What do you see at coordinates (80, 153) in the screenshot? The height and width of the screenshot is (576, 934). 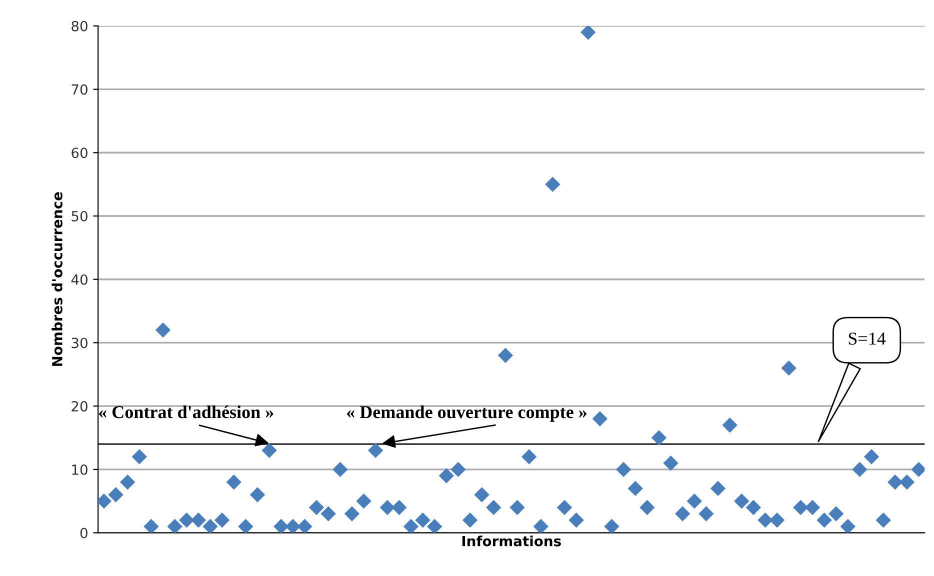 I see `y-tick-label: 60` at bounding box center [80, 153].